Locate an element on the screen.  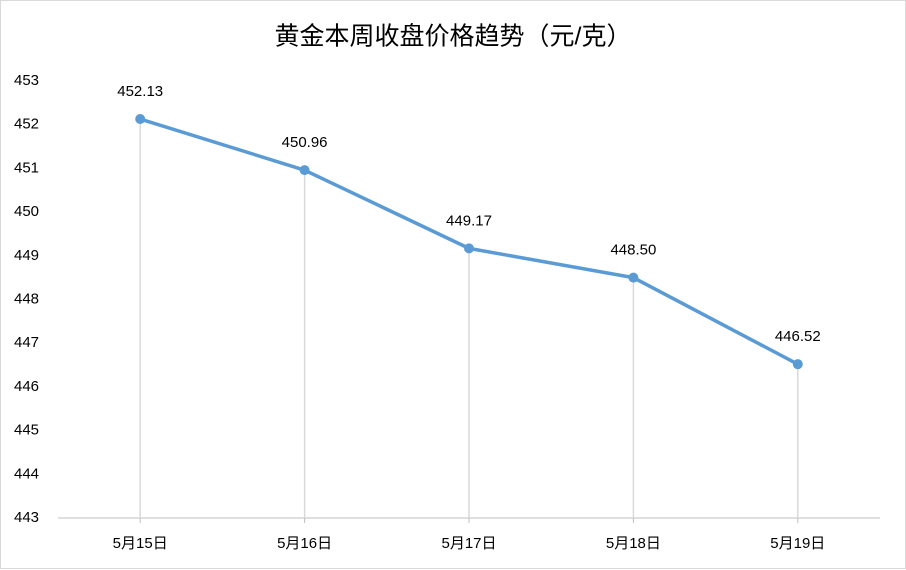
y-tick-label: 450 is located at coordinates (26, 211).